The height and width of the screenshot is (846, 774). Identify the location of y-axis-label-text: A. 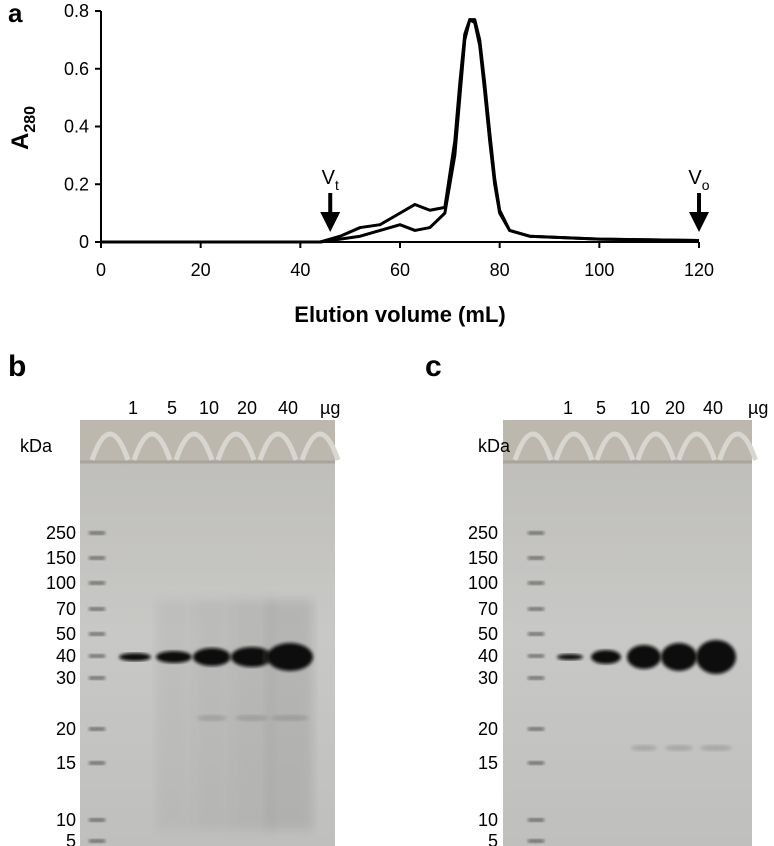
(20, 141).